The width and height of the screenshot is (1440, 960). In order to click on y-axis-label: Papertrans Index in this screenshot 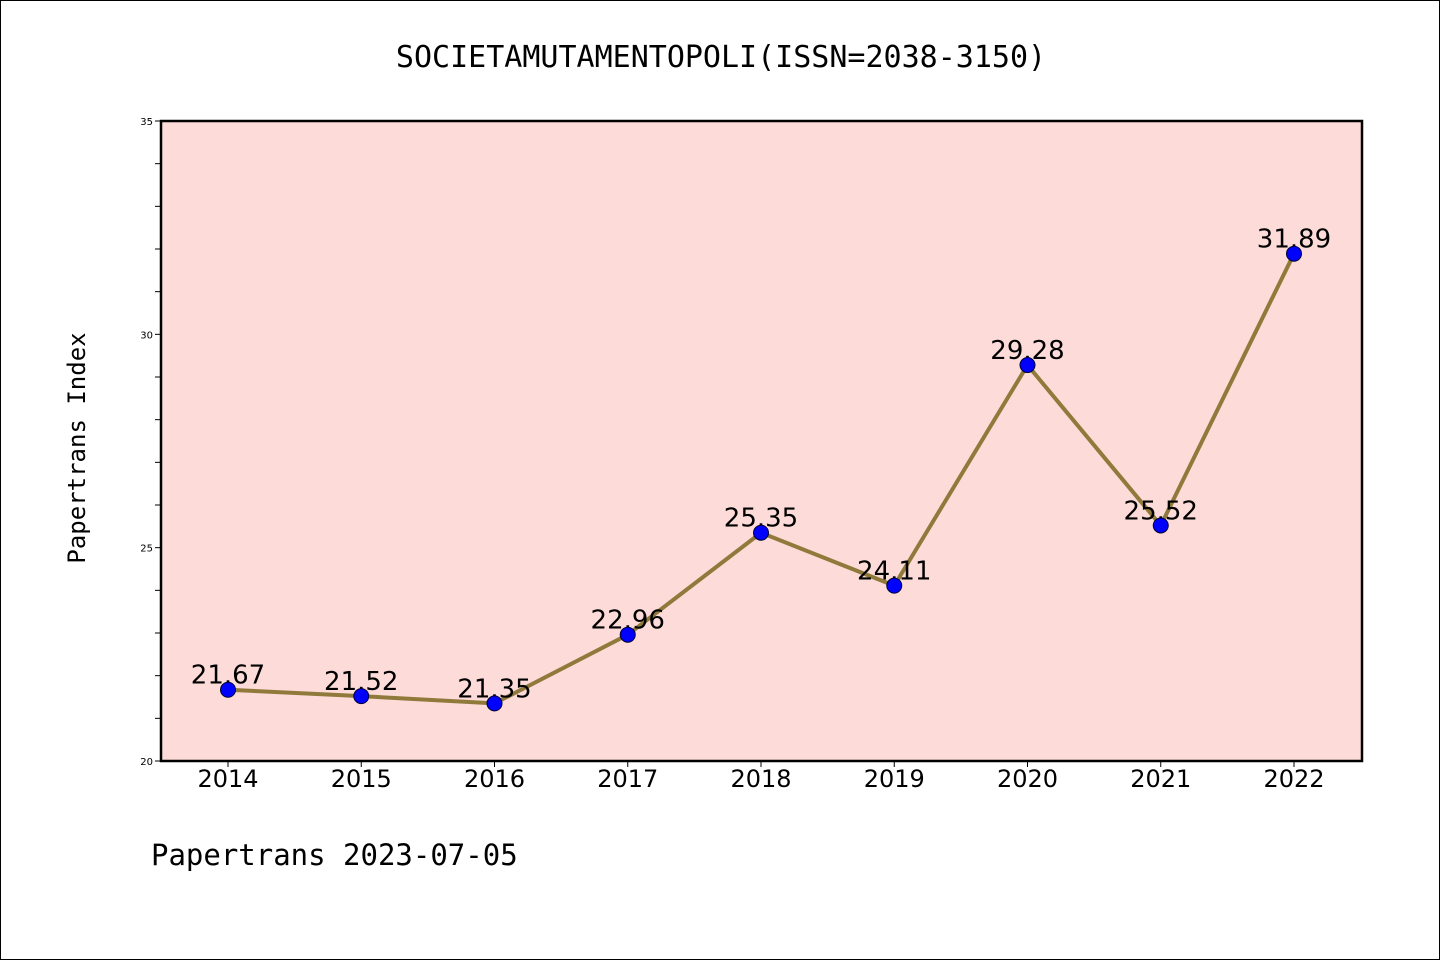, I will do `click(77, 447)`.